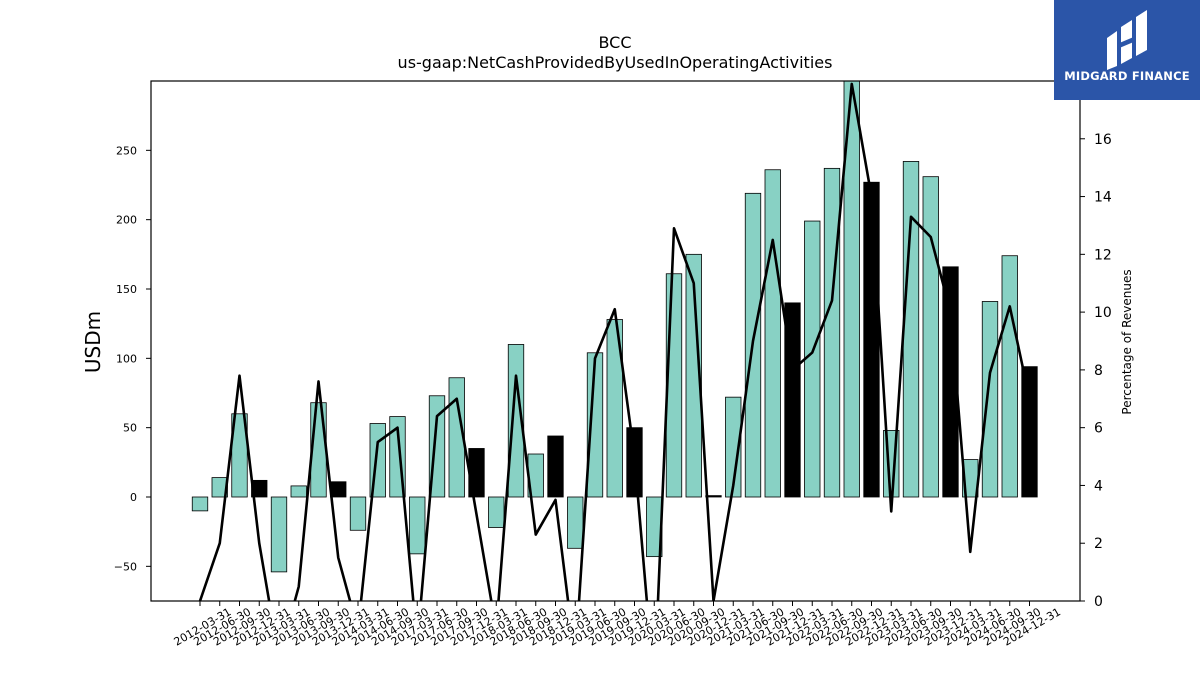 The height and width of the screenshot is (675, 1200). What do you see at coordinates (614, 42) in the screenshot?
I see `chart-title: BCC` at bounding box center [614, 42].